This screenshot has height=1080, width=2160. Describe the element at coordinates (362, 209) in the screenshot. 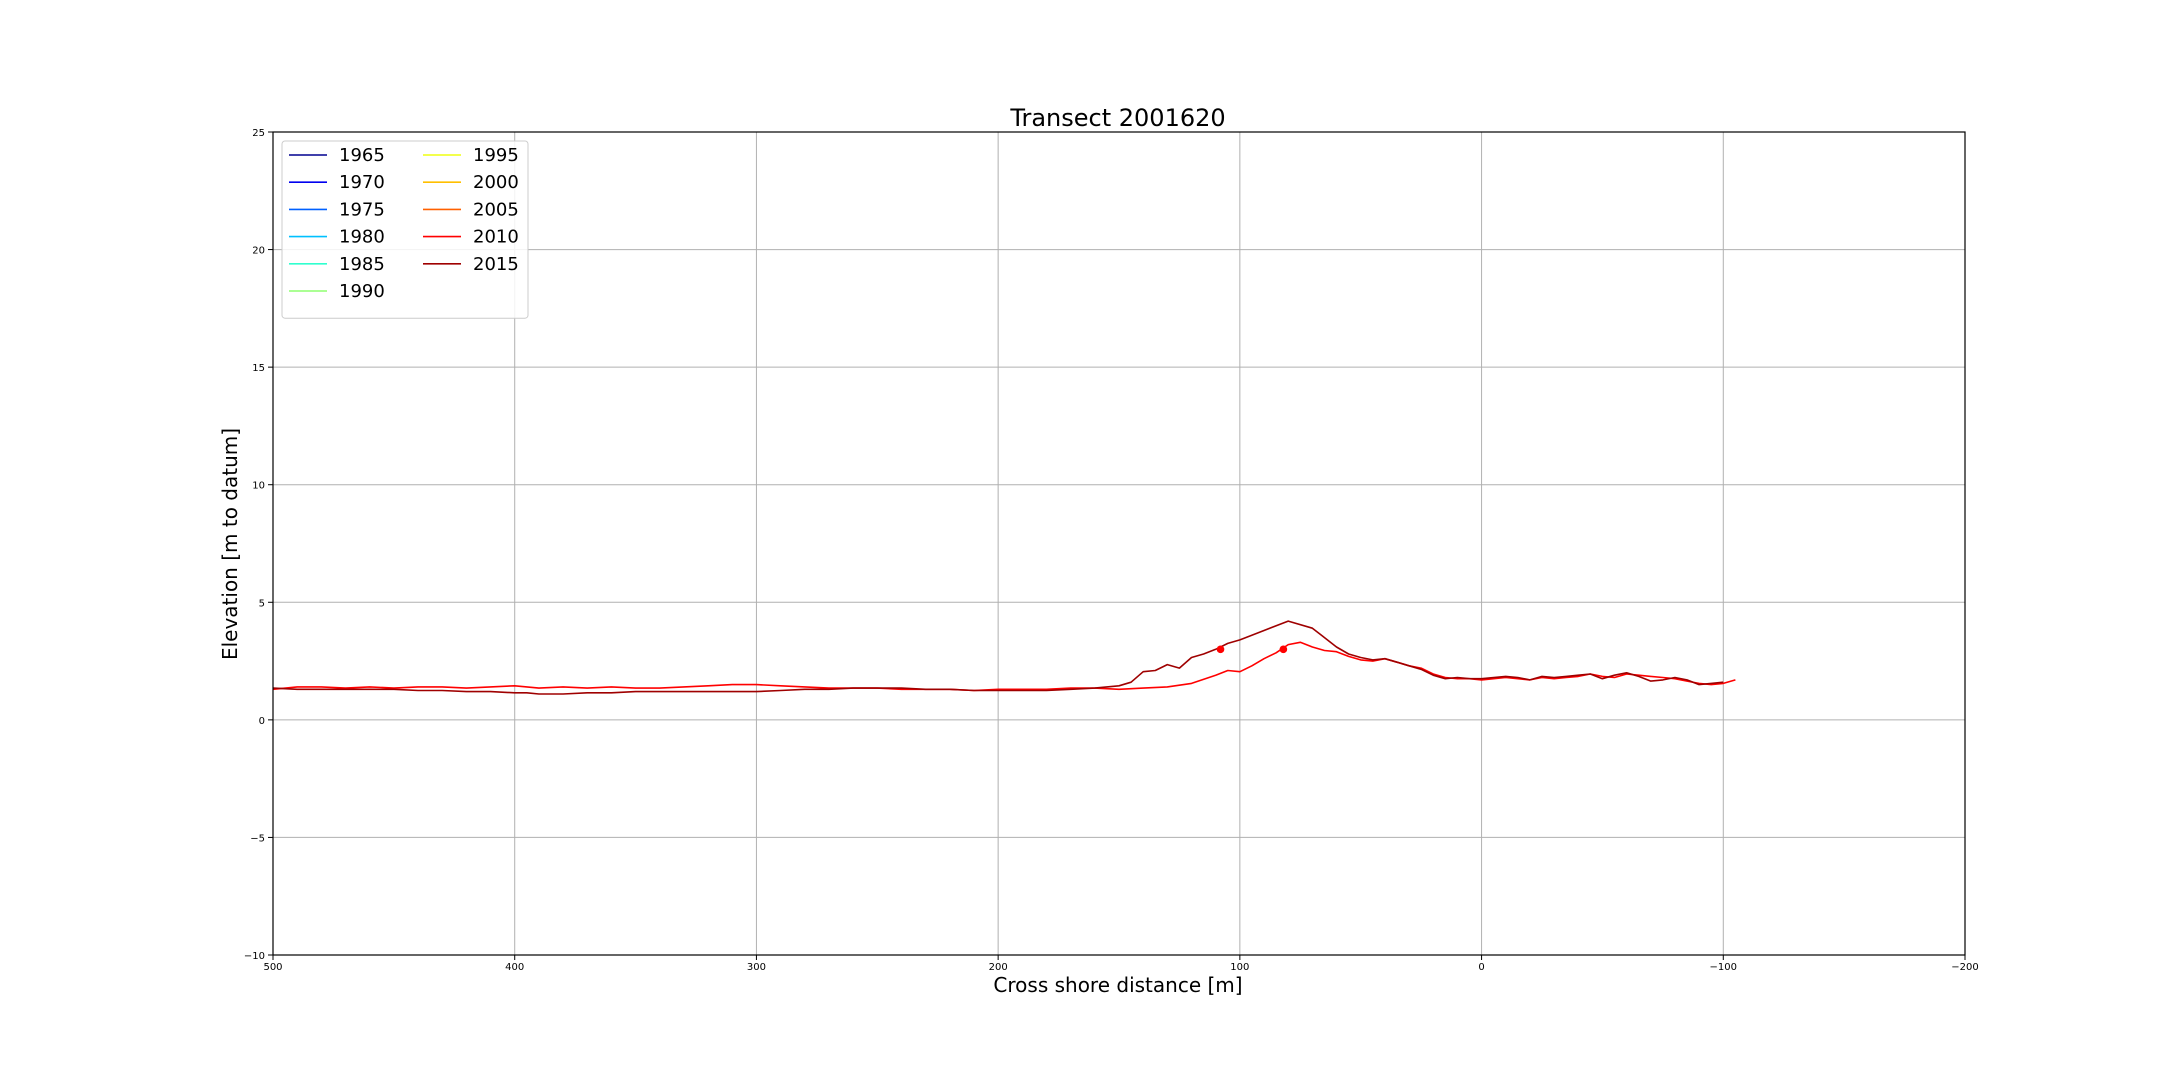

I see `legend-label-1975: 1975` at that location.